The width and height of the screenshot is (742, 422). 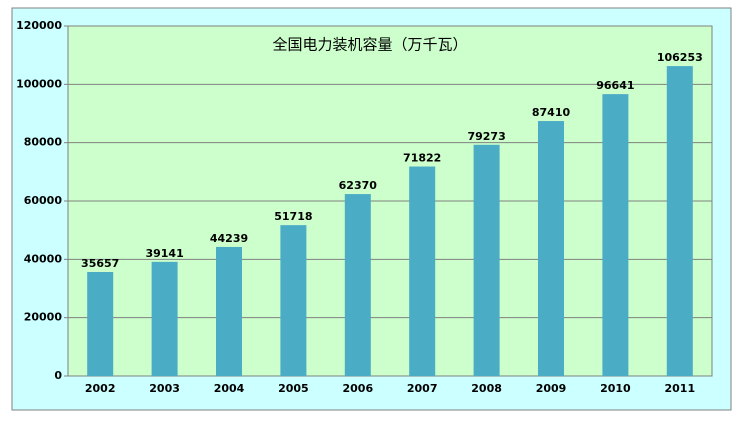 I want to click on x-tick-label: 2002, so click(x=100, y=388).